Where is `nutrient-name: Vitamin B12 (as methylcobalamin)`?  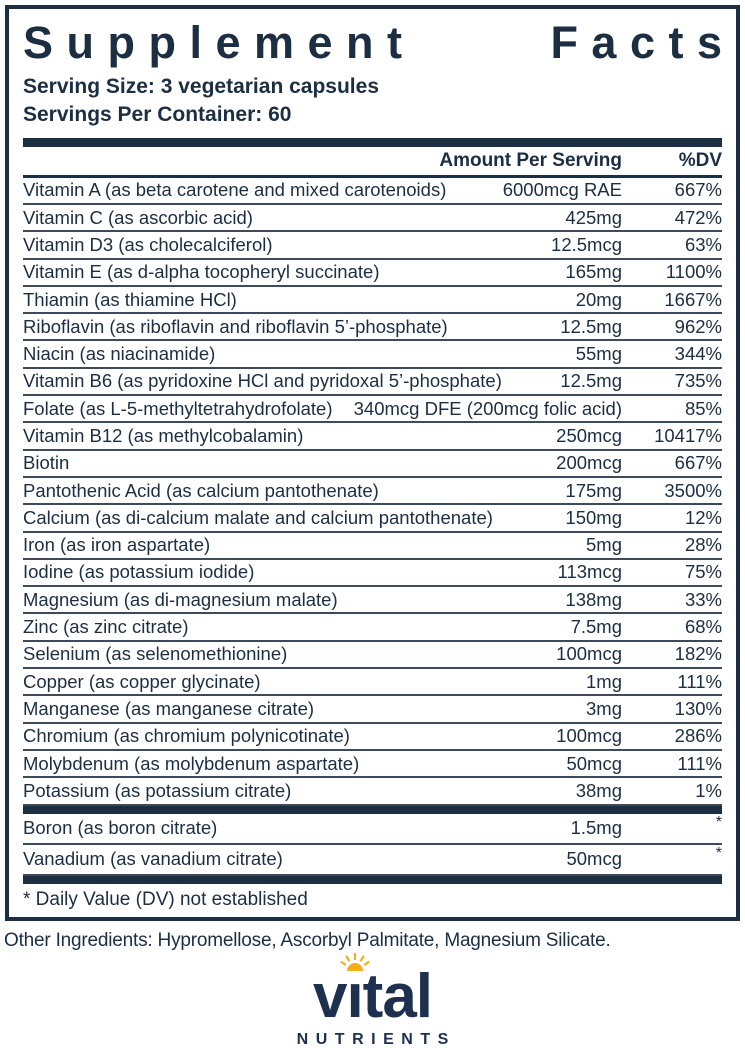 nutrient-name: Vitamin B12 (as methylcobalamin) is located at coordinates (163, 435).